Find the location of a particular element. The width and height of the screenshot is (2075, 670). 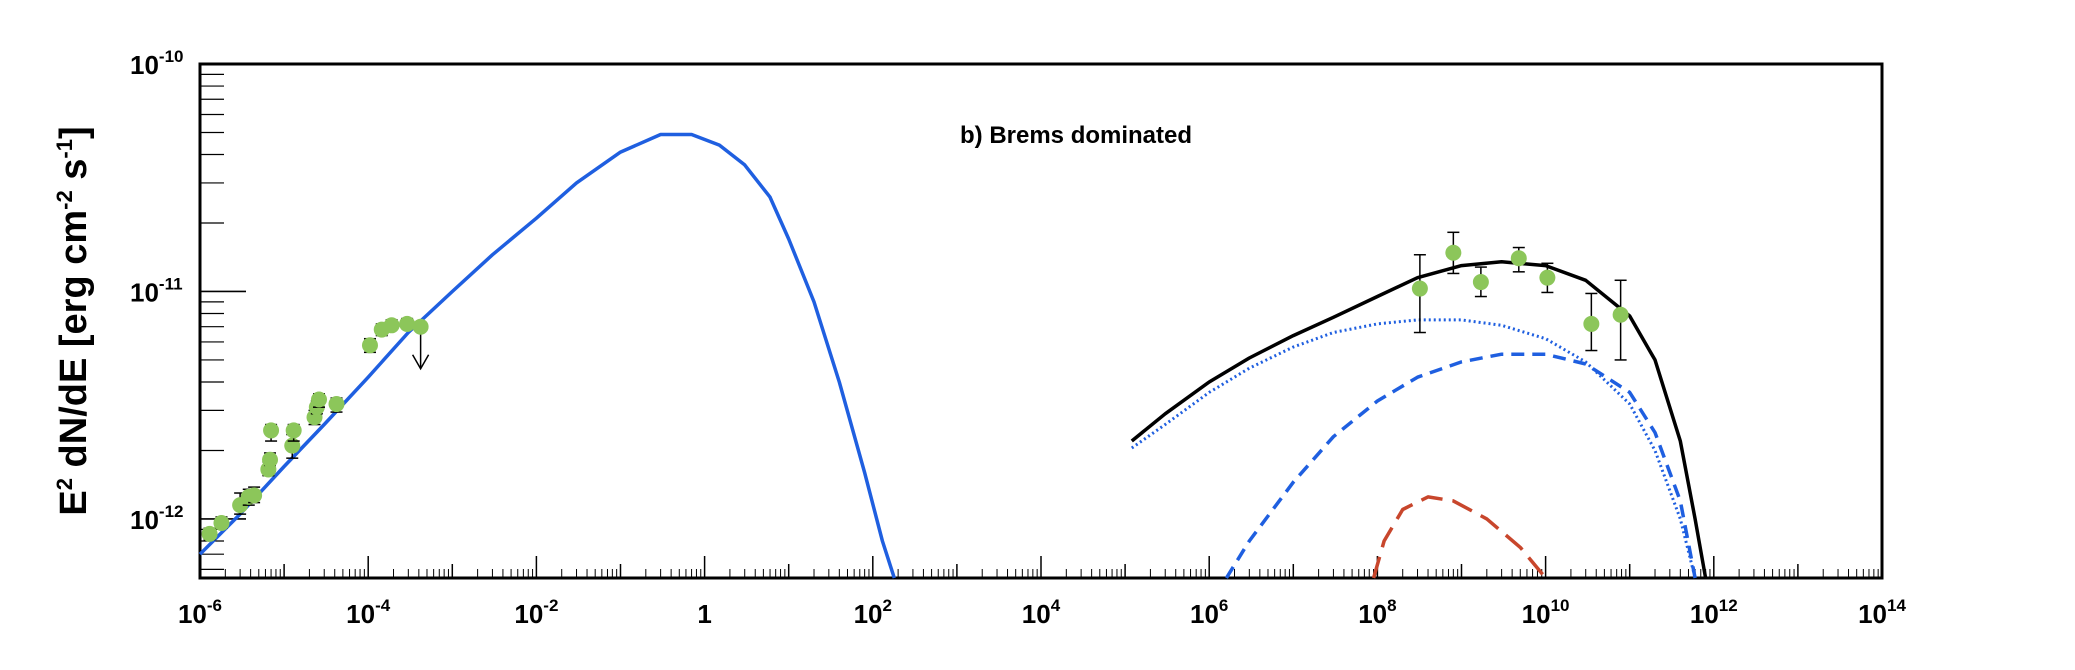

x-tick-label: 10² is located at coordinates (873, 612).